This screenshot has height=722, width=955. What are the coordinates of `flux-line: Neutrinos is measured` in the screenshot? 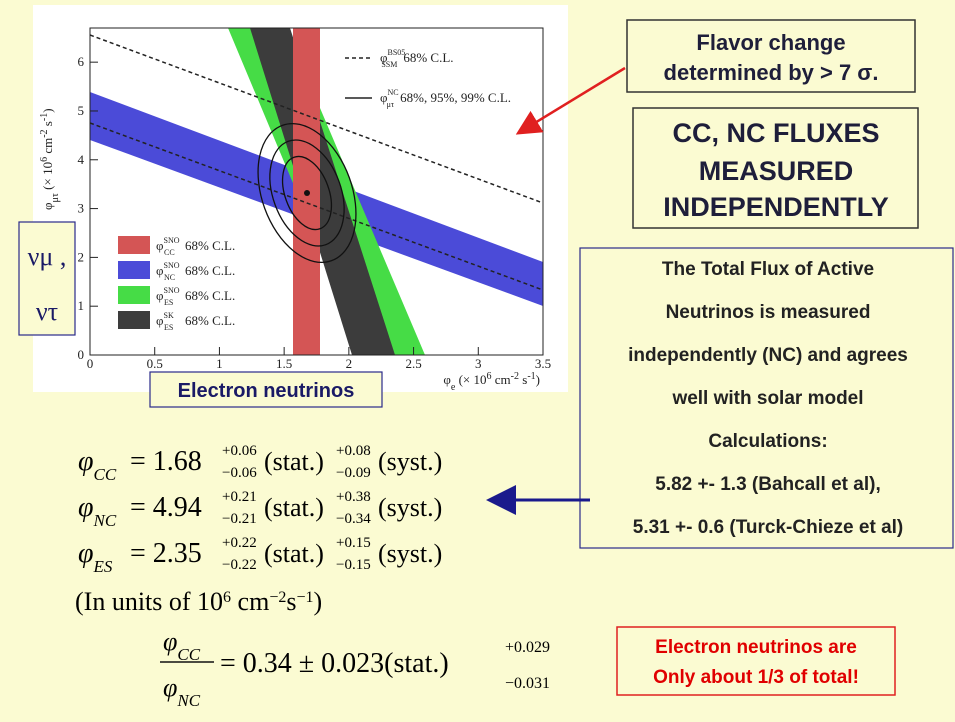 It's located at (768, 312).